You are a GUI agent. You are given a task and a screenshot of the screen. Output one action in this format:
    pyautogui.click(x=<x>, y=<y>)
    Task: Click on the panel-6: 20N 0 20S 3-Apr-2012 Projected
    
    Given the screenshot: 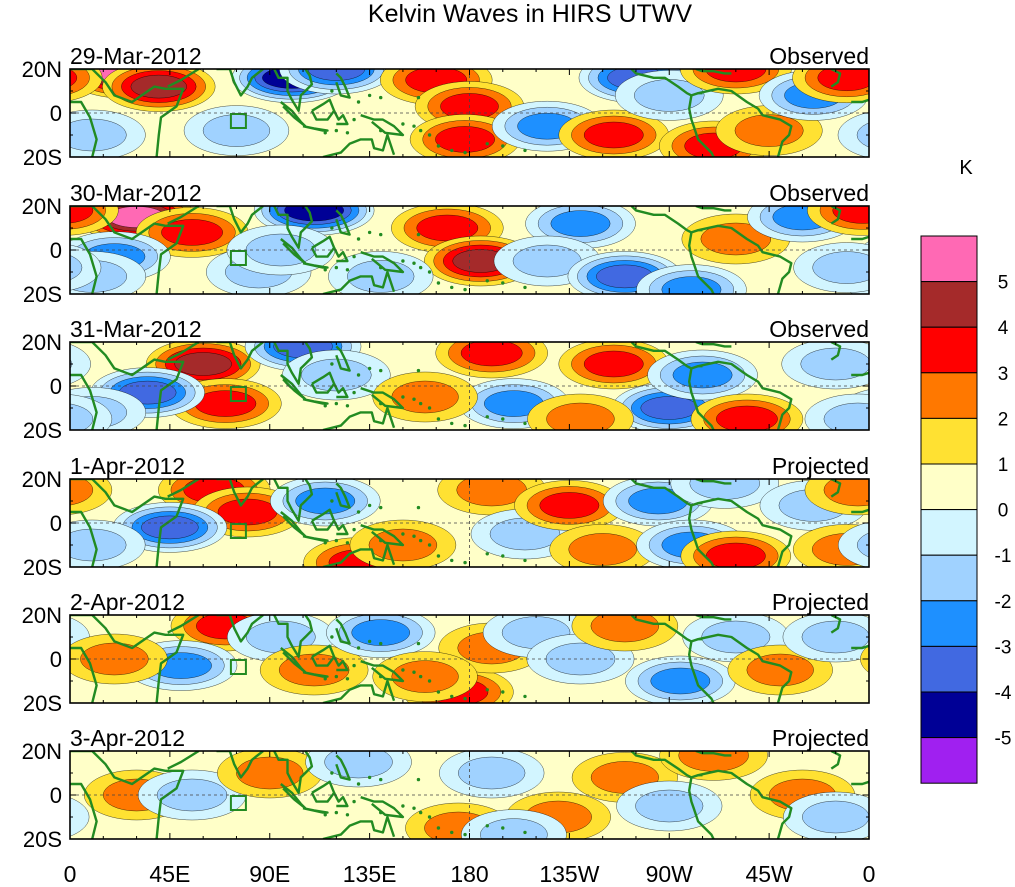 What is the action you would take?
    pyautogui.click(x=446, y=788)
    